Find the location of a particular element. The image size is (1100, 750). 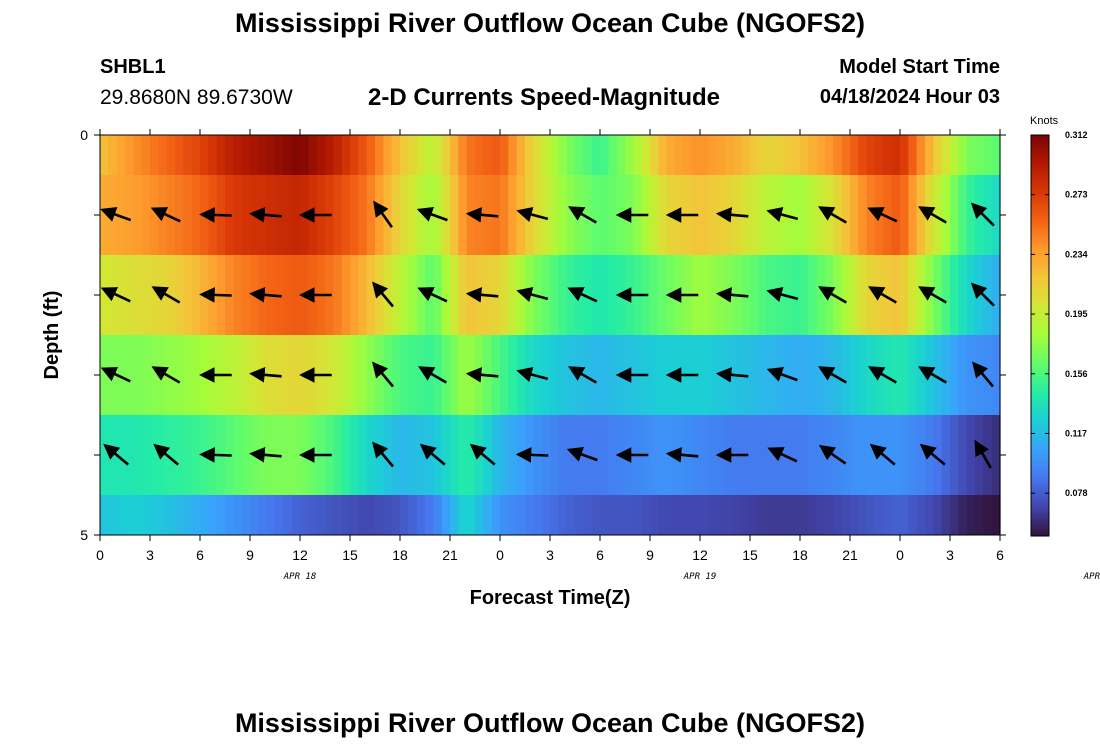

y-axis-title: Depth (ft) is located at coordinates (52, 335).